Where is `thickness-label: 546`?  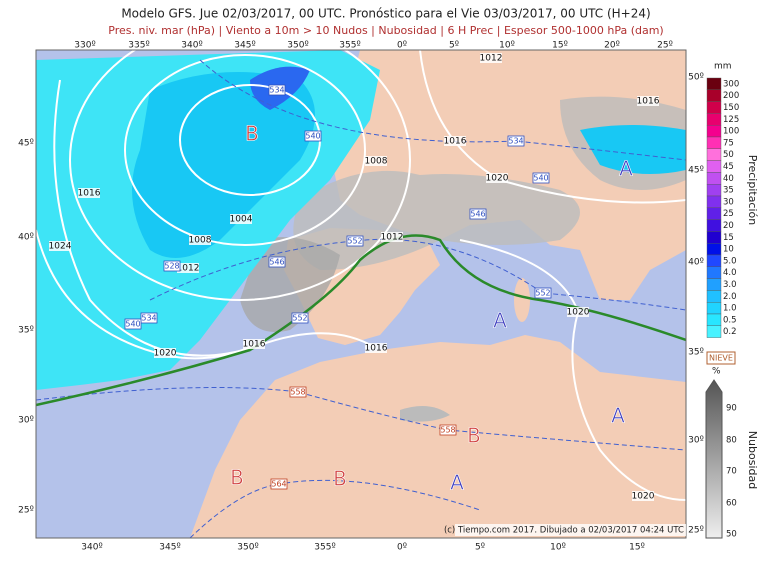
thickness-label: 546 is located at coordinates (276, 262).